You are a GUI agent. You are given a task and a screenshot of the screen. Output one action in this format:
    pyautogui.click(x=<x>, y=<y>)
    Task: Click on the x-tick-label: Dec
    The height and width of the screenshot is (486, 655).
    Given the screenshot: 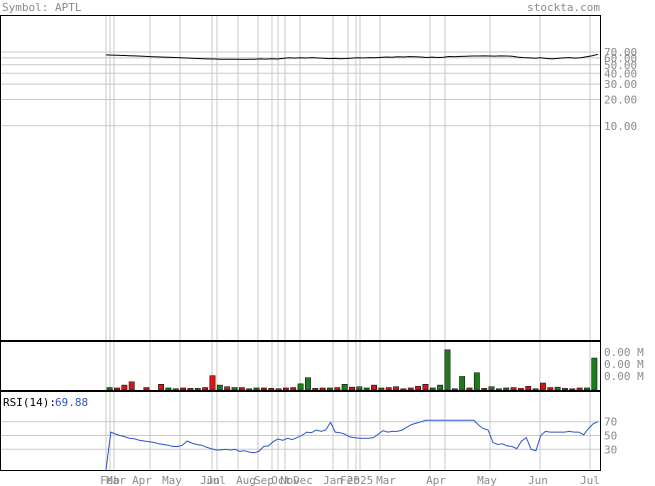 What is the action you would take?
    pyautogui.click(x=303, y=480)
    